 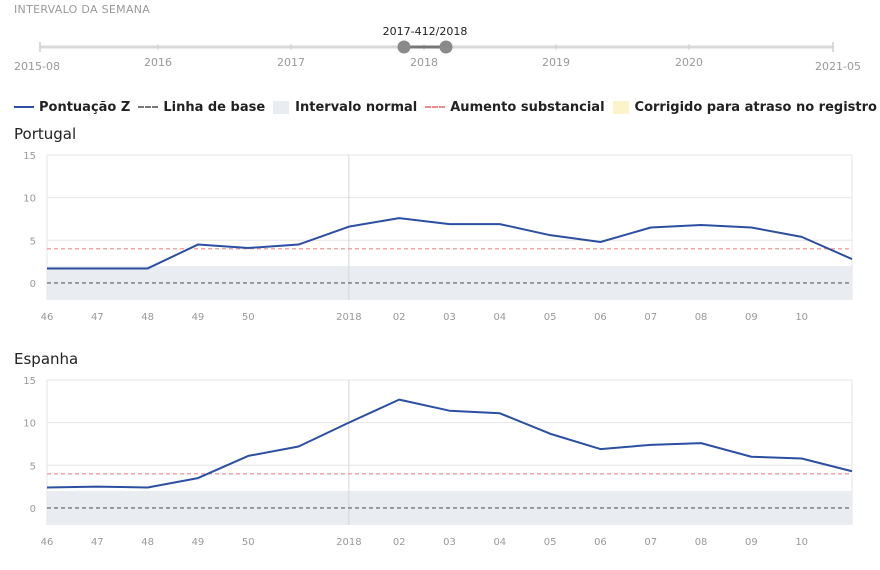 What do you see at coordinates (46, 359) in the screenshot?
I see `chart-title-espanha: Espanha` at bounding box center [46, 359].